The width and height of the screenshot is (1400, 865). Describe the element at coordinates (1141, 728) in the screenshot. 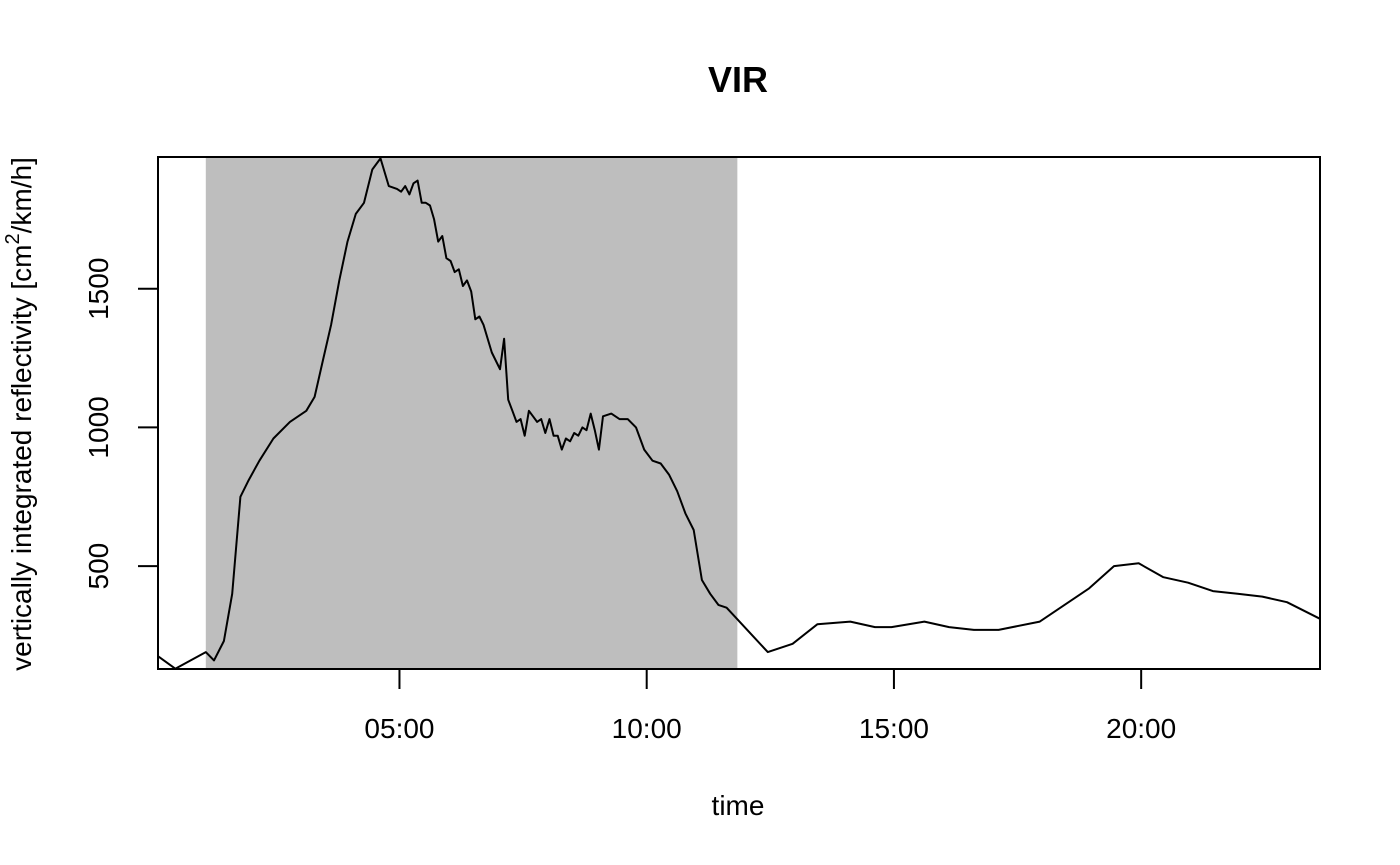

I see `x-tick-label: 20:00` at that location.